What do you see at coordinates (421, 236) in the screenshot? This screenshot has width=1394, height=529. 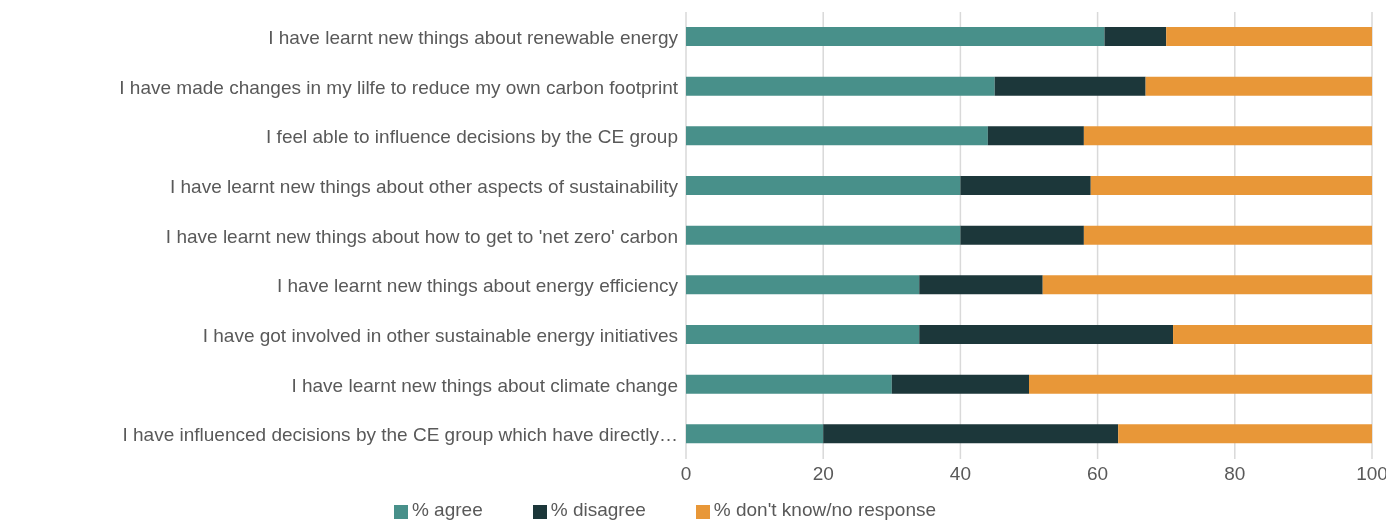 I see `y-tick-label: I have learnt new things about how to get to 'net zero' carbon` at bounding box center [421, 236].